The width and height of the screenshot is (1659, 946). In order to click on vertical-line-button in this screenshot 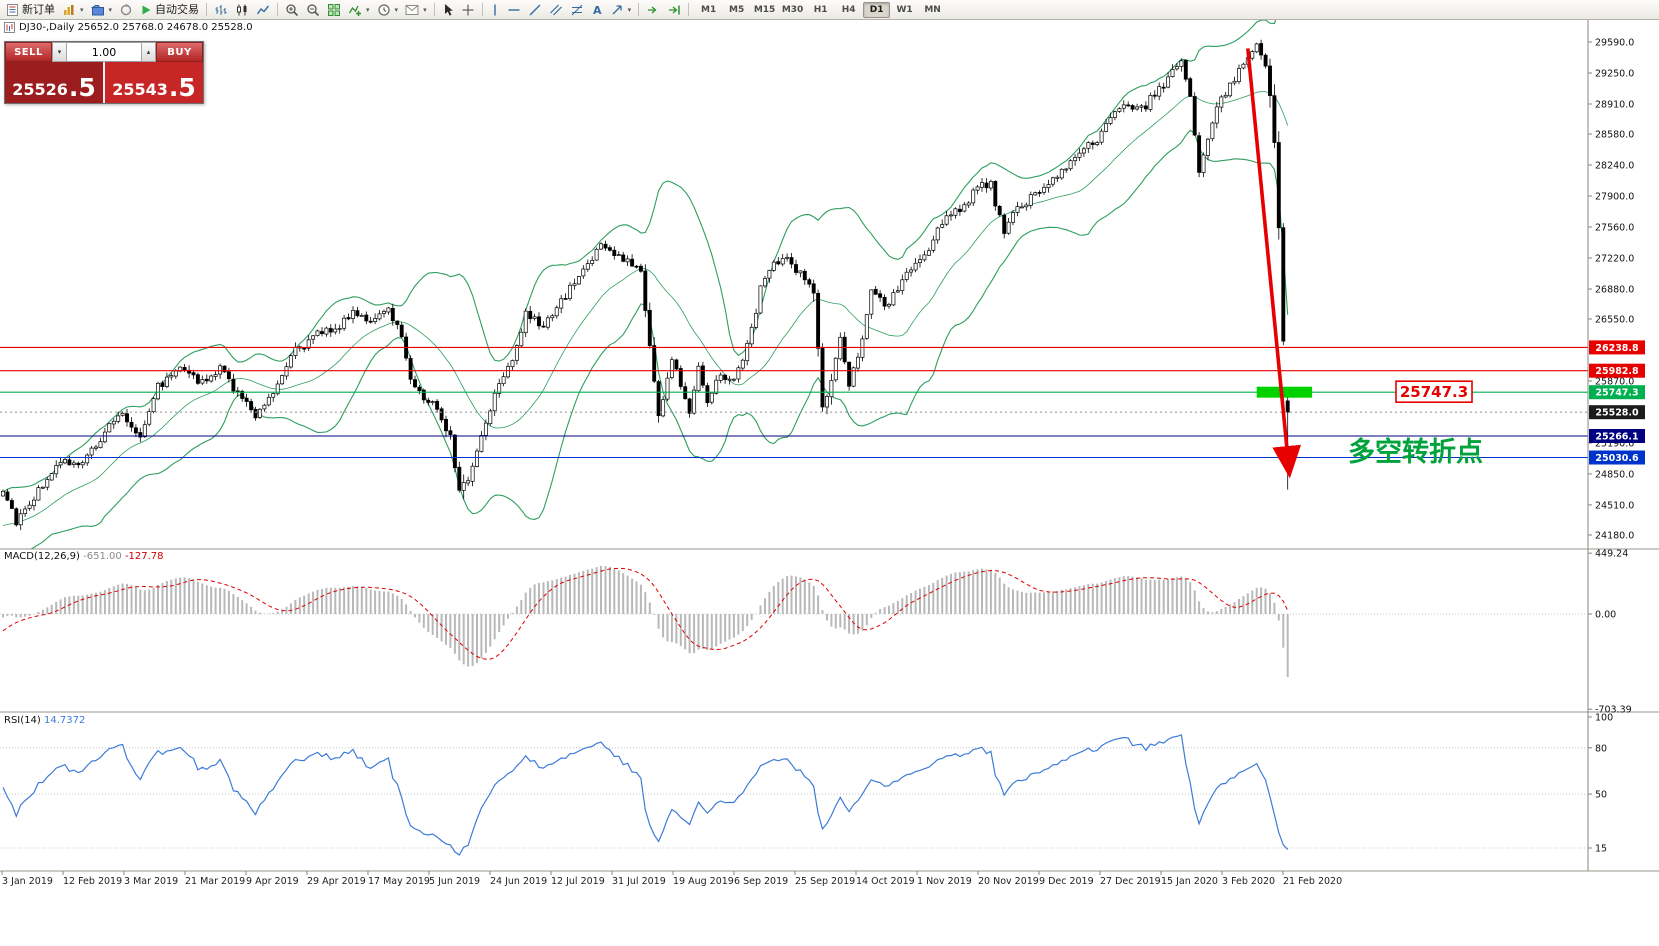, I will do `click(495, 9)`.